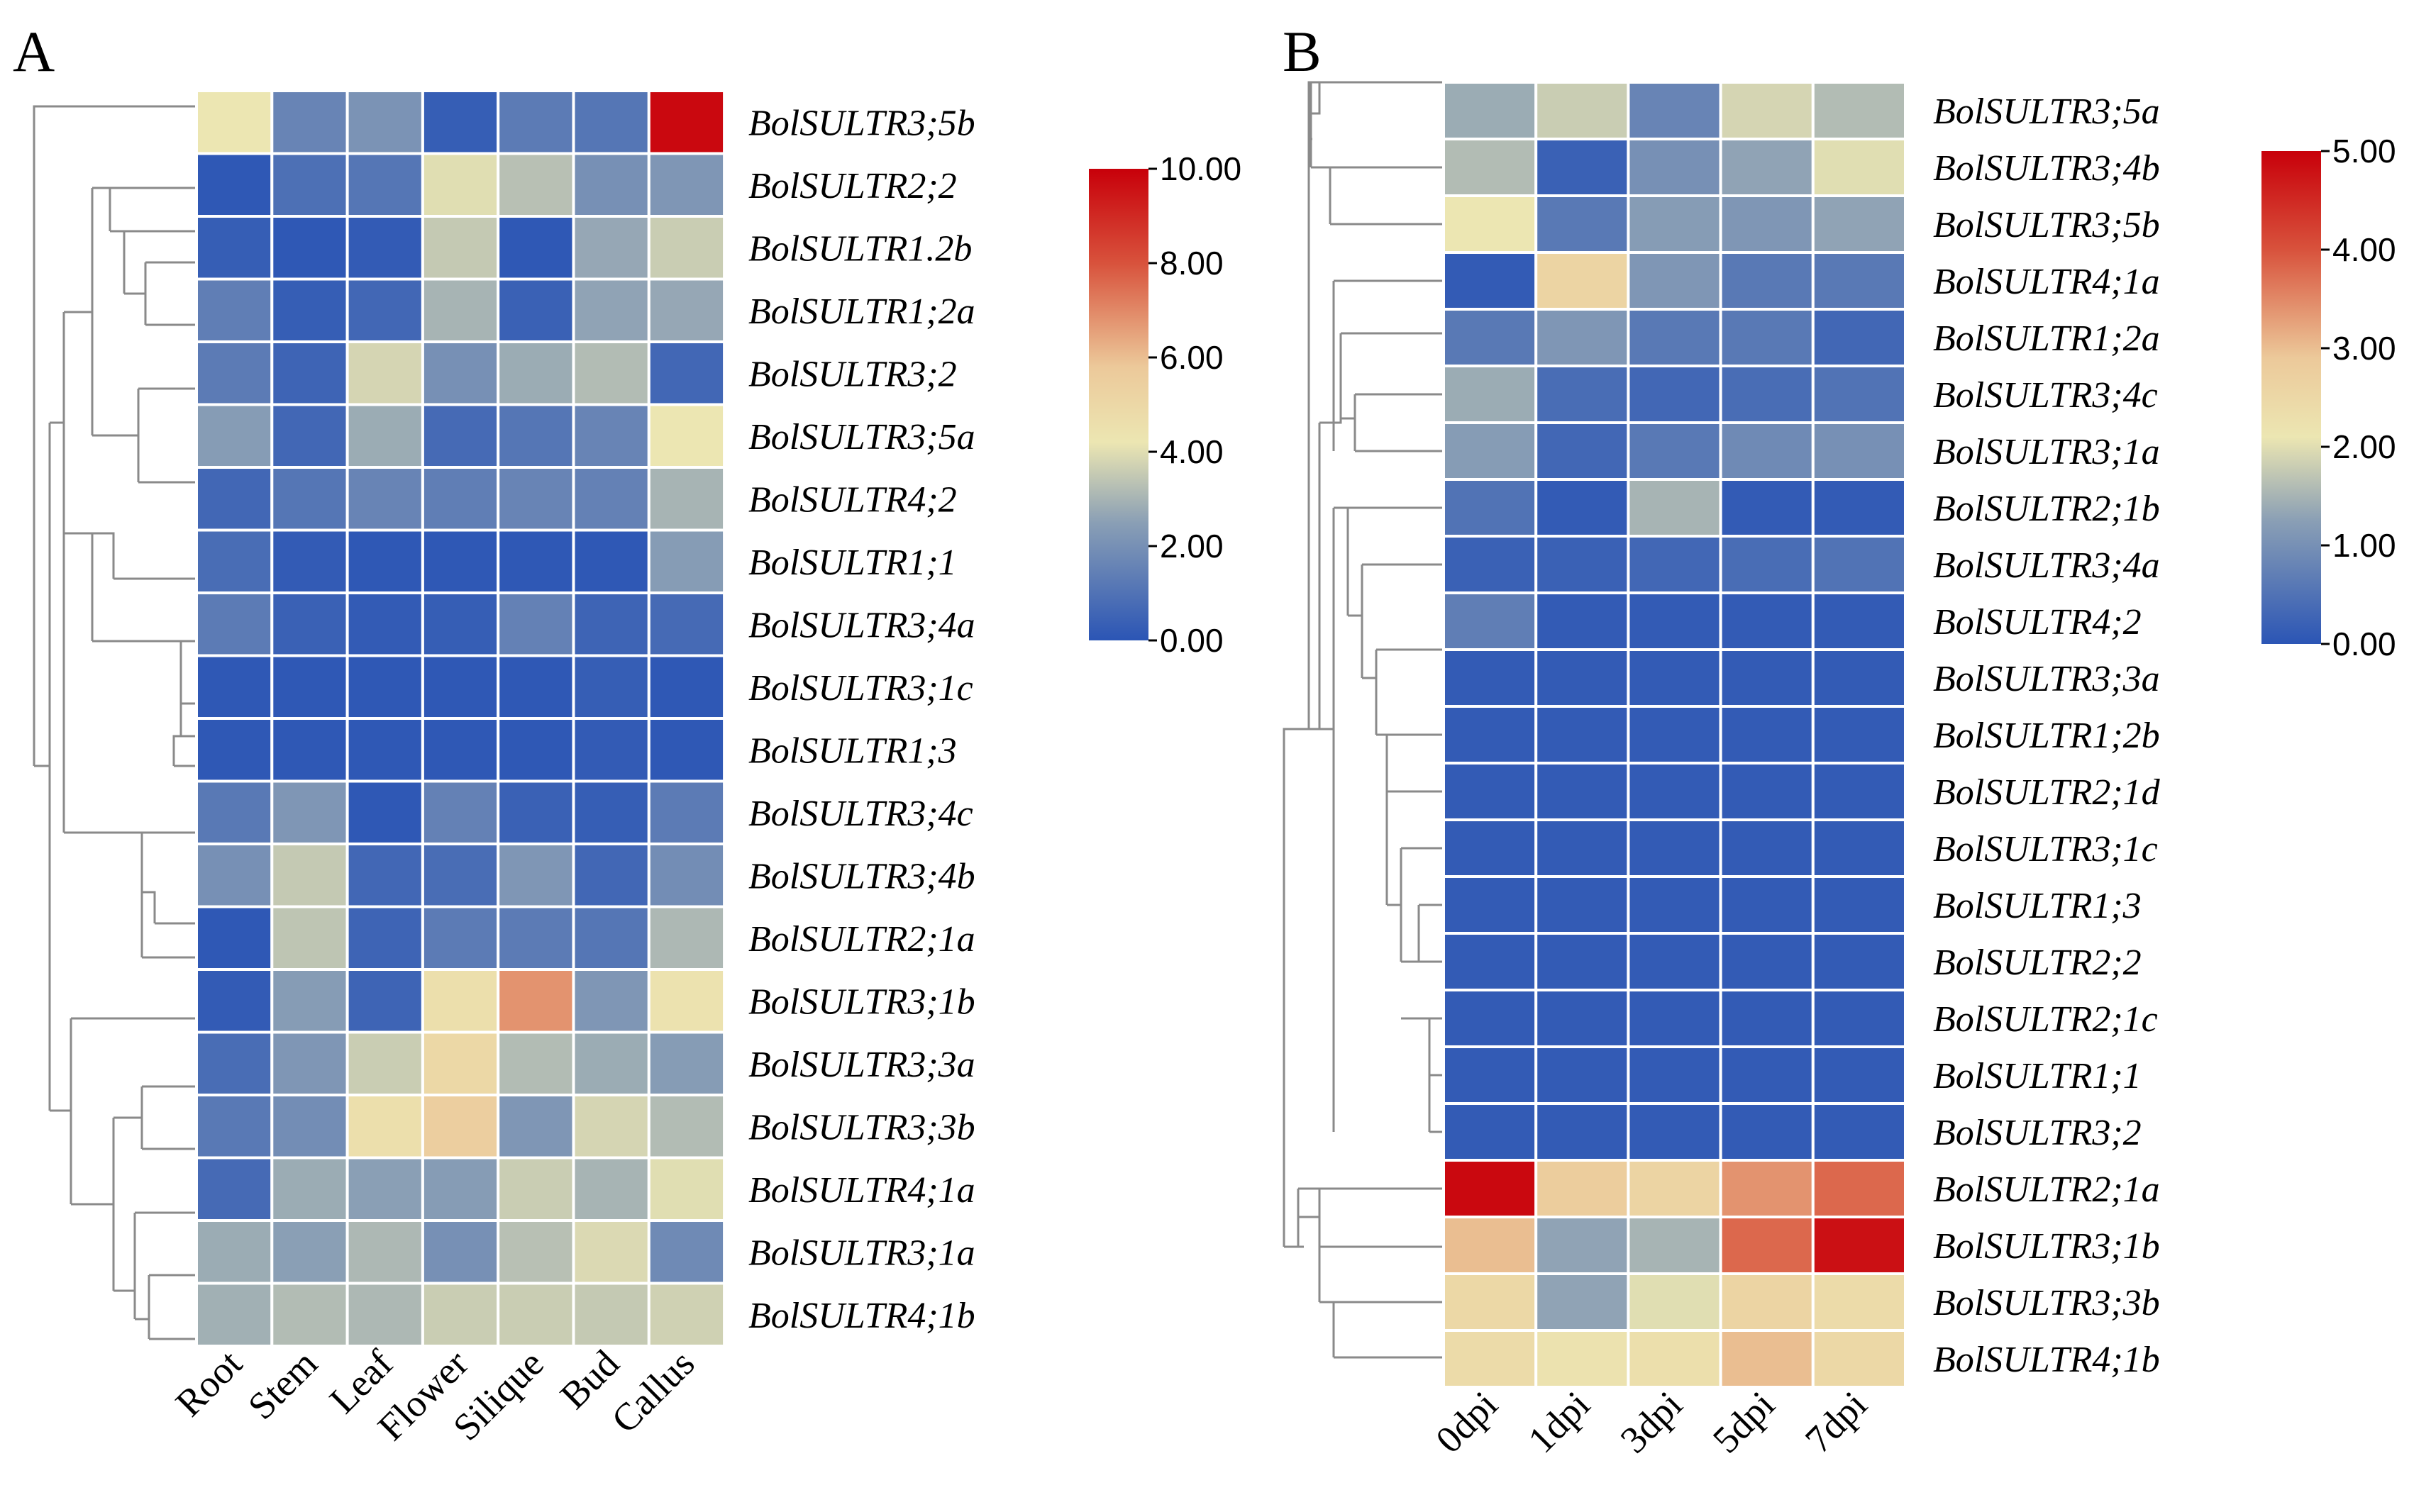 Image resolution: width=2414 pixels, height=1512 pixels. Describe the element at coordinates (1744, 1422) in the screenshot. I see `column-label: 5dpi` at that location.